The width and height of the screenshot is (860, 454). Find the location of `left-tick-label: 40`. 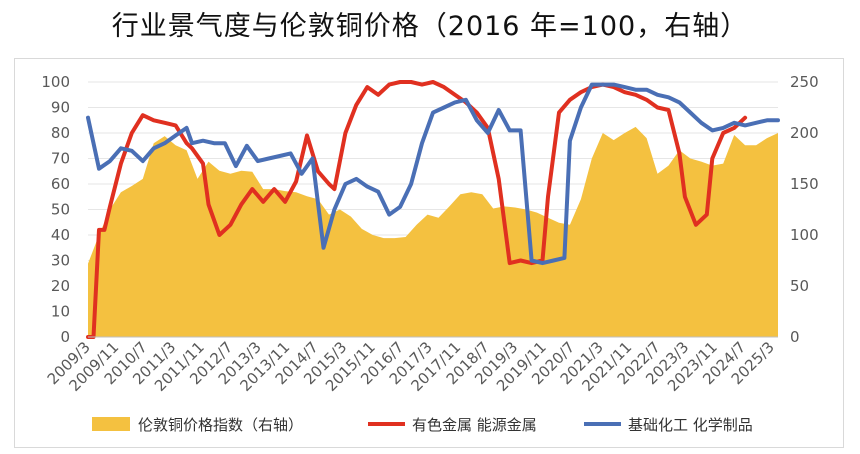

left-tick-label: 40 is located at coordinates (60, 235).